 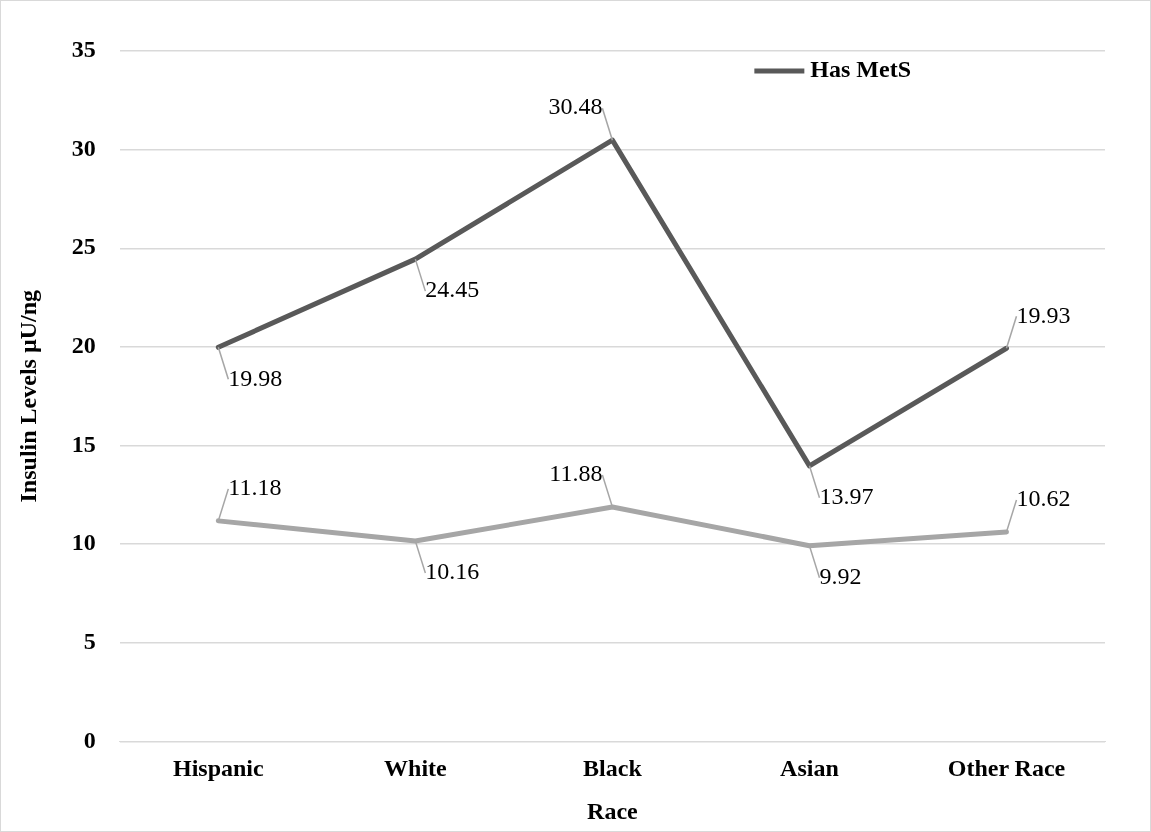 I want to click on x-axis-title: Race, so click(x=613, y=810).